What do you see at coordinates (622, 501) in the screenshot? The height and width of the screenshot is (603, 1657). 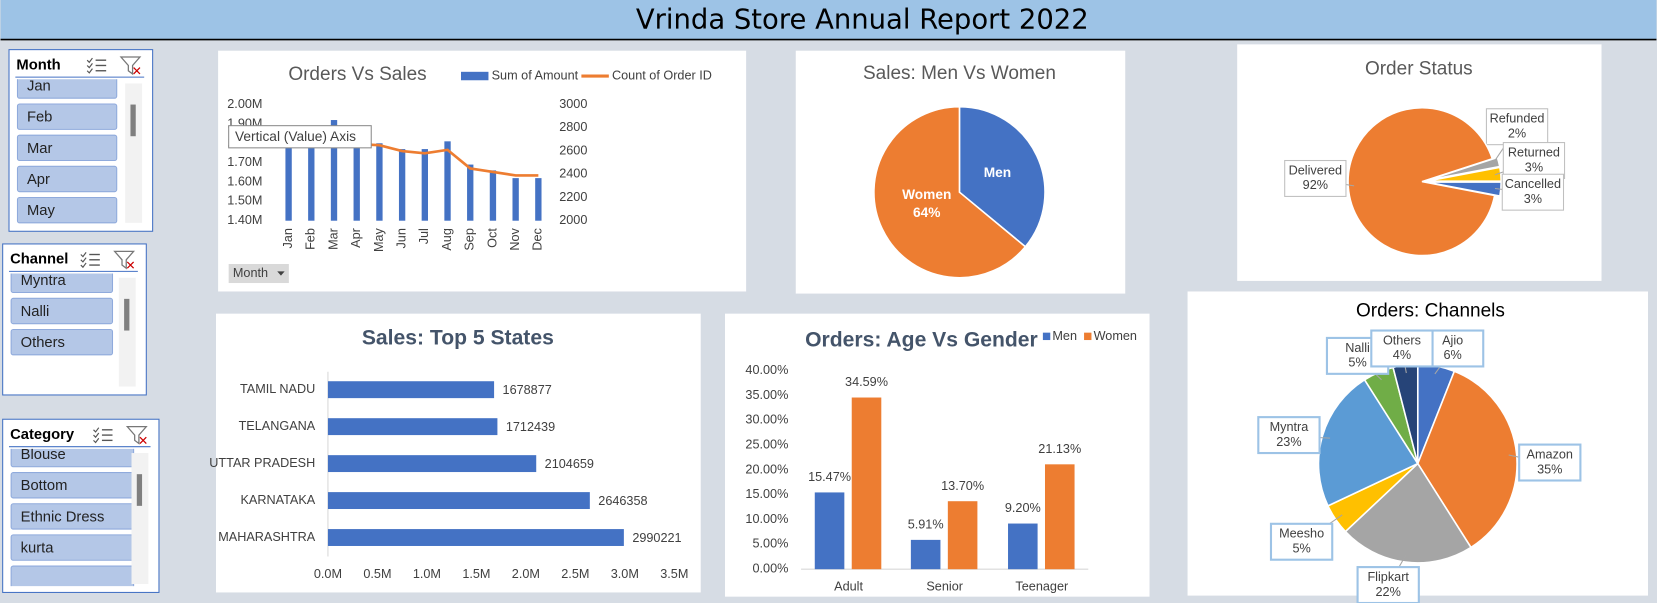 I see `data-label: 2646358` at bounding box center [622, 501].